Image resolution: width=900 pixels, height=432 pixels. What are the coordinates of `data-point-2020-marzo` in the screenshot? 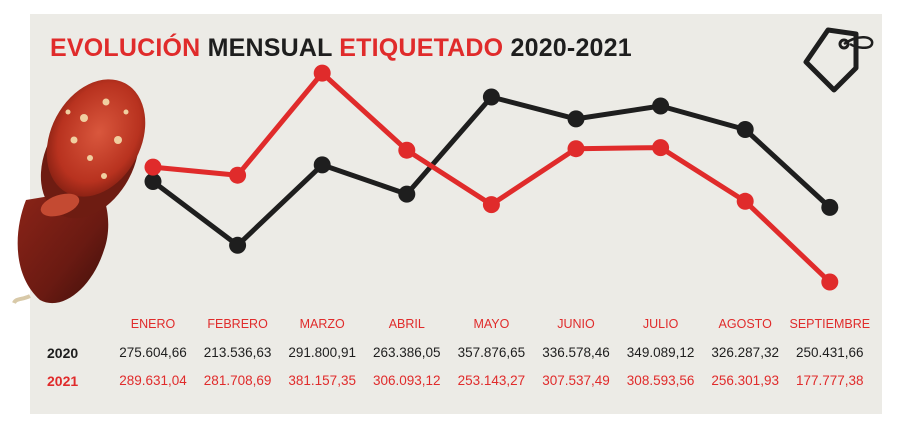 It's located at (322, 165).